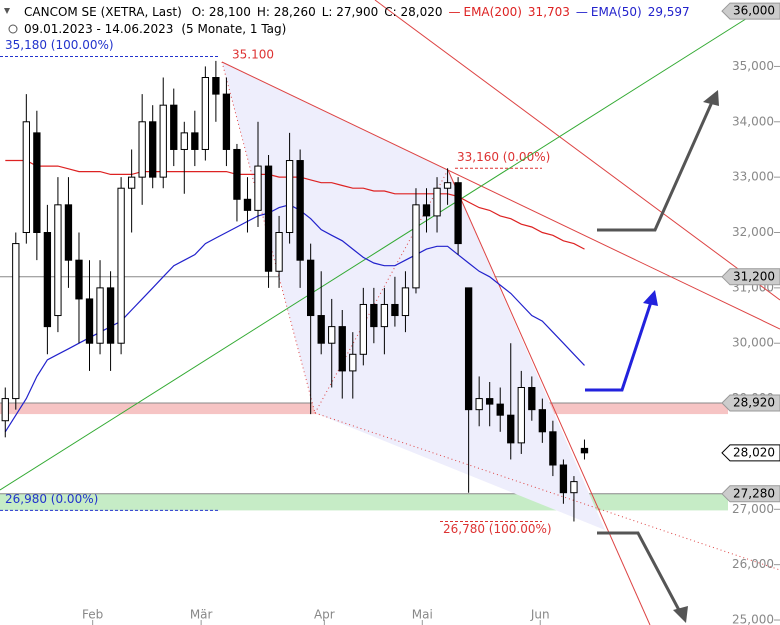  What do you see at coordinates (324, 615) in the screenshot?
I see `x-tick-label: Apr` at bounding box center [324, 615].